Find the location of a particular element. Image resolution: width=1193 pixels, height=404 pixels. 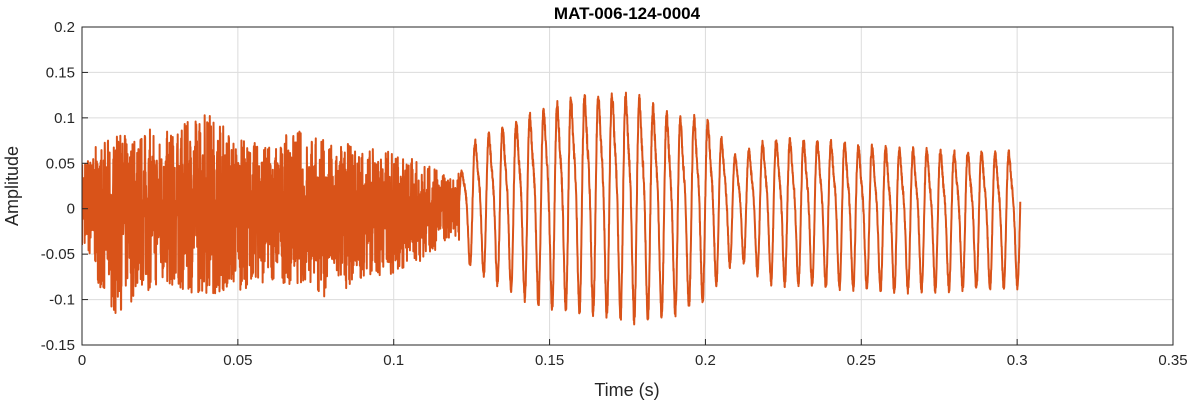

y-tick-label: 0.05 is located at coordinates (60, 163).